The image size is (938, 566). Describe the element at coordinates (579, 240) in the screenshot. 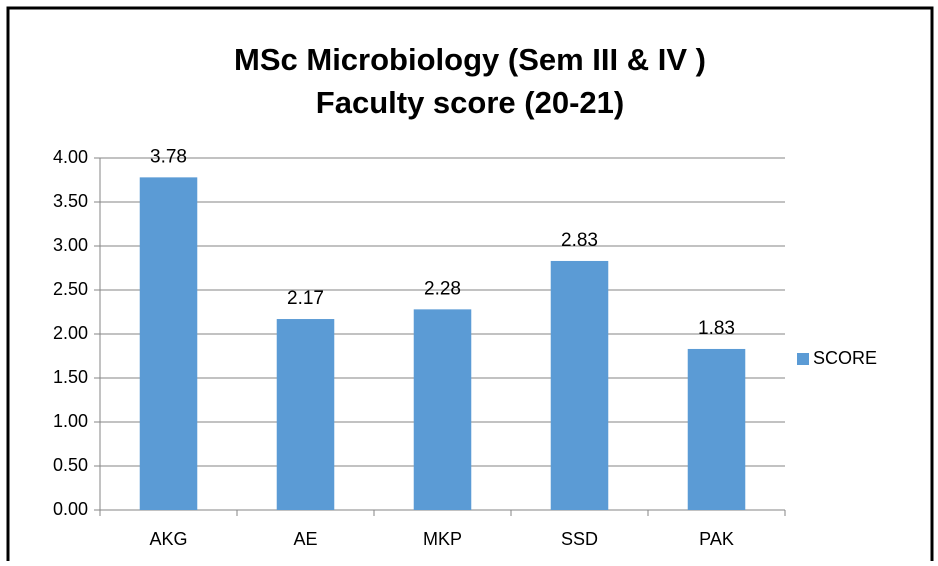

I see `data-label: 2.83` at that location.